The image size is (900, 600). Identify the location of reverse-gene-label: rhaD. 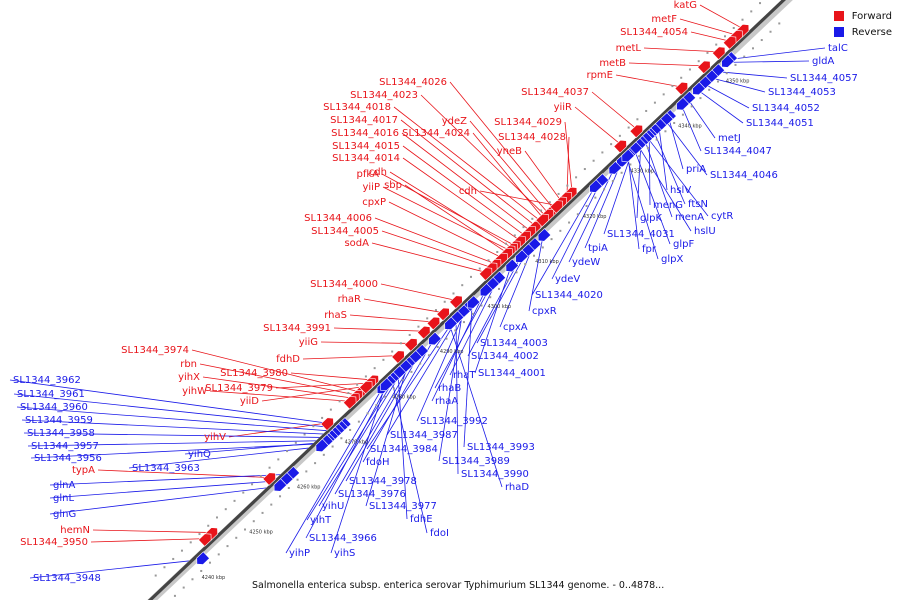
(517, 487).